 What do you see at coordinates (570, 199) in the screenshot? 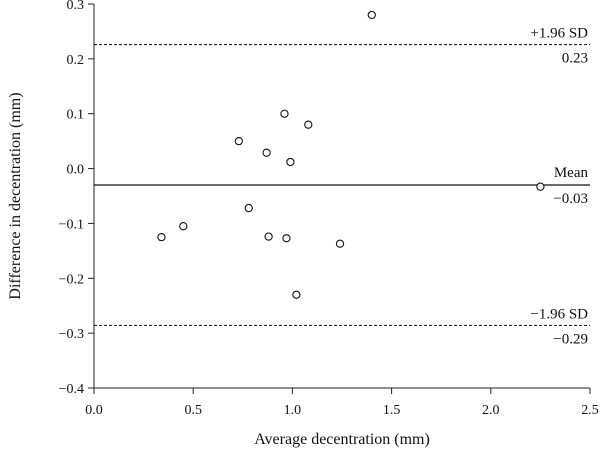
I see `mean-value: −0.03` at bounding box center [570, 199].